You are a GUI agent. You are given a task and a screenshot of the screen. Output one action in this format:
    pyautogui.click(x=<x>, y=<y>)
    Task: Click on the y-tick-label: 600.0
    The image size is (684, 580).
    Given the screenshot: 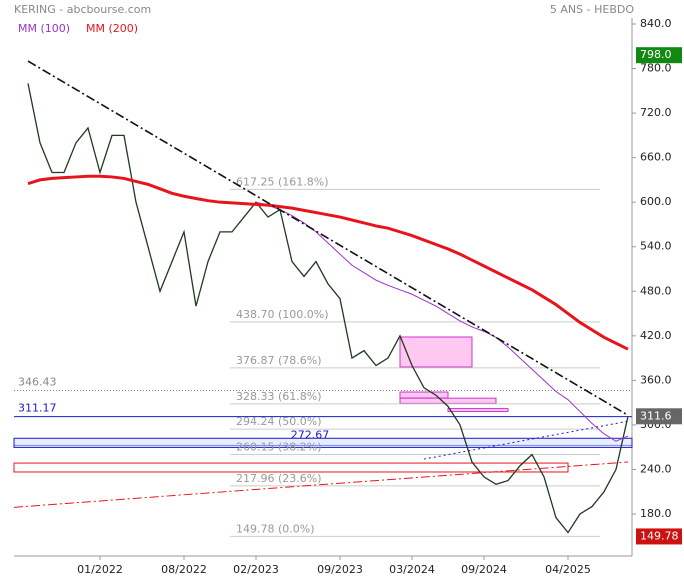 What is the action you would take?
    pyautogui.click(x=656, y=201)
    